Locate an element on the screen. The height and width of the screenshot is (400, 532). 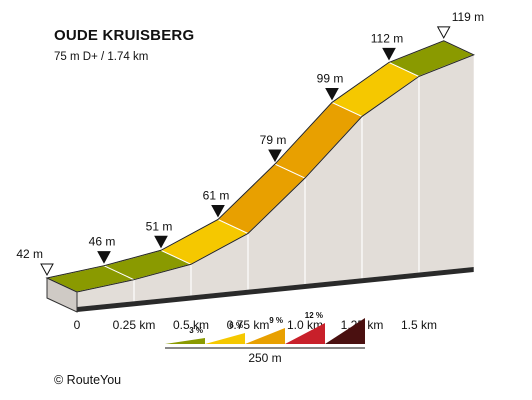
distance-tick-label: 0.5 km is located at coordinates (191, 325).